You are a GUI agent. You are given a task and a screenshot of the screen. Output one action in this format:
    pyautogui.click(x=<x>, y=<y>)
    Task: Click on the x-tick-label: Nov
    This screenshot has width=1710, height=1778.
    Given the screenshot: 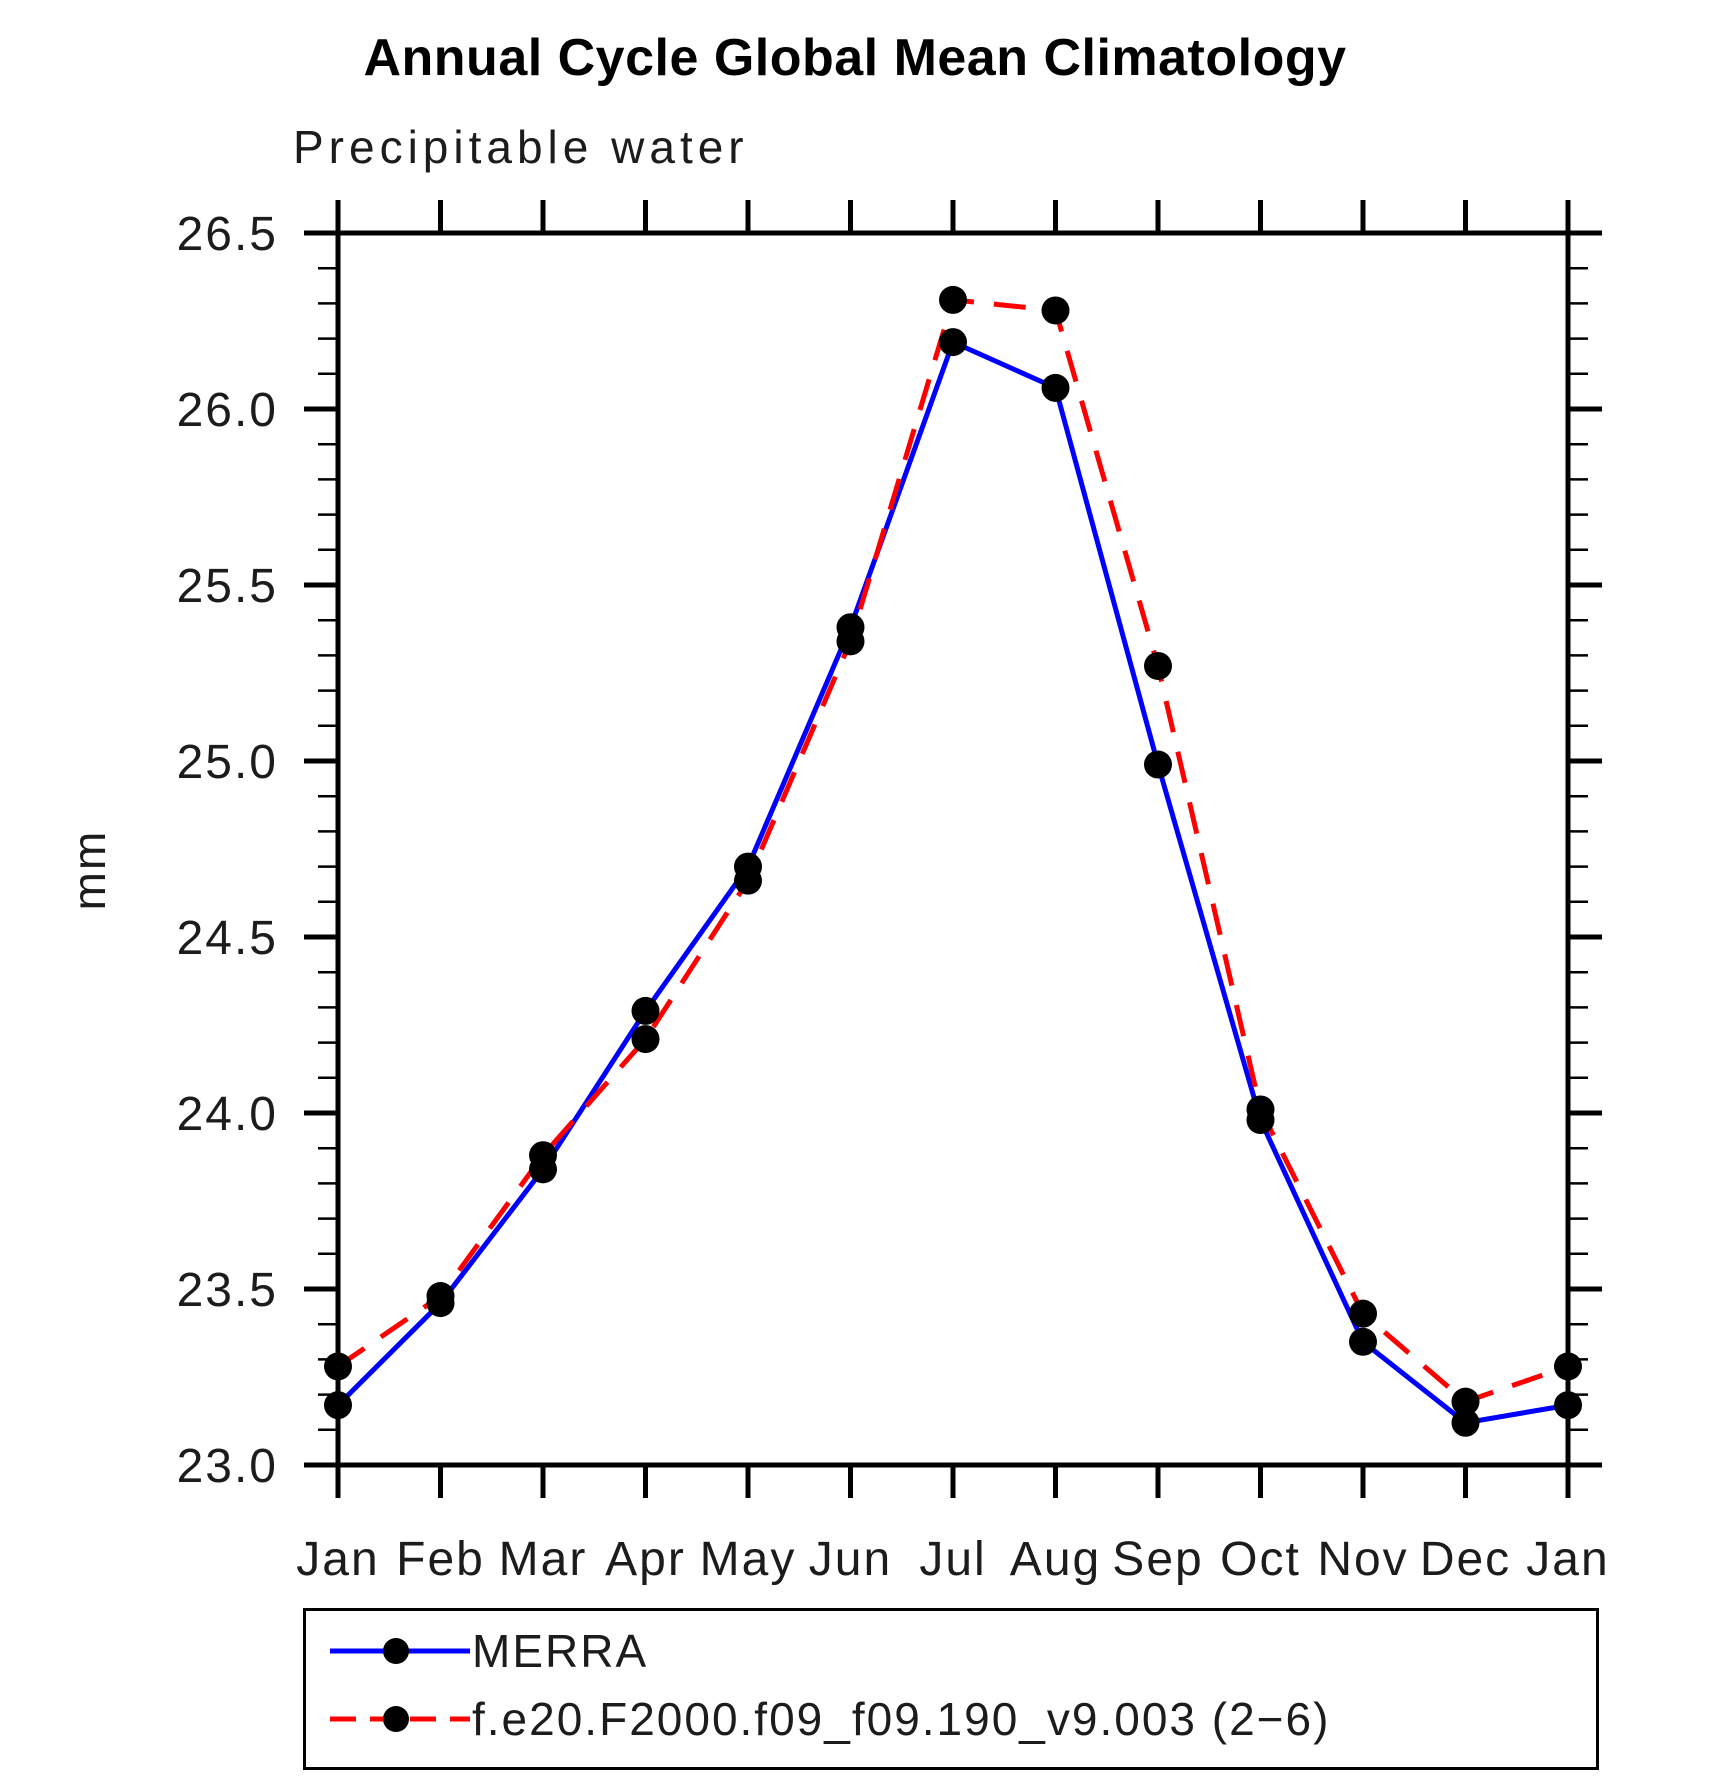 What is the action you would take?
    pyautogui.click(x=1362, y=1559)
    